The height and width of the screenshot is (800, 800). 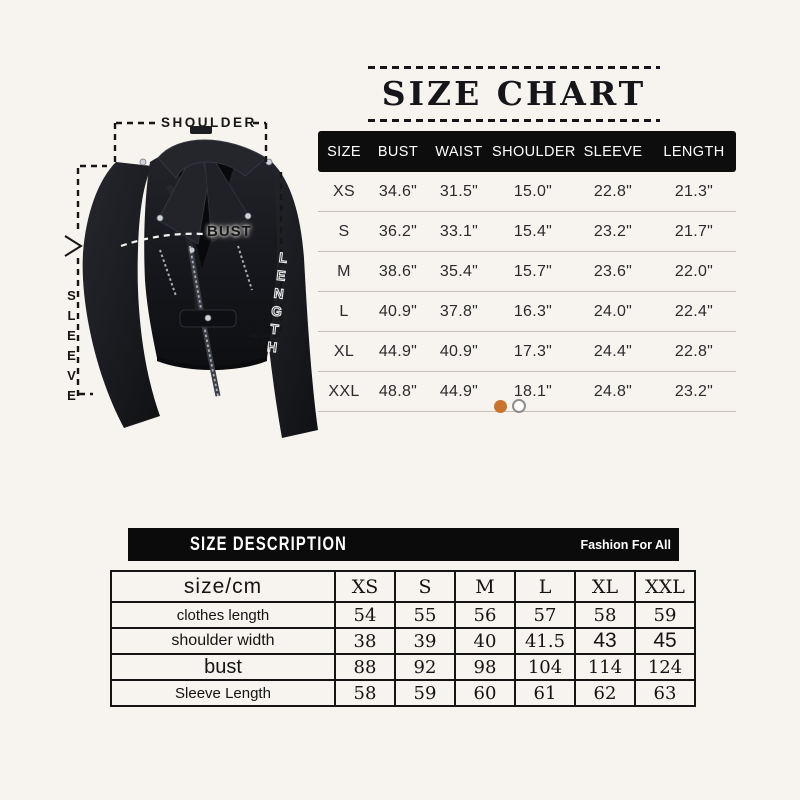 What do you see at coordinates (209, 122) in the screenshot?
I see `shoulder-measure-label: SHOULDER` at bounding box center [209, 122].